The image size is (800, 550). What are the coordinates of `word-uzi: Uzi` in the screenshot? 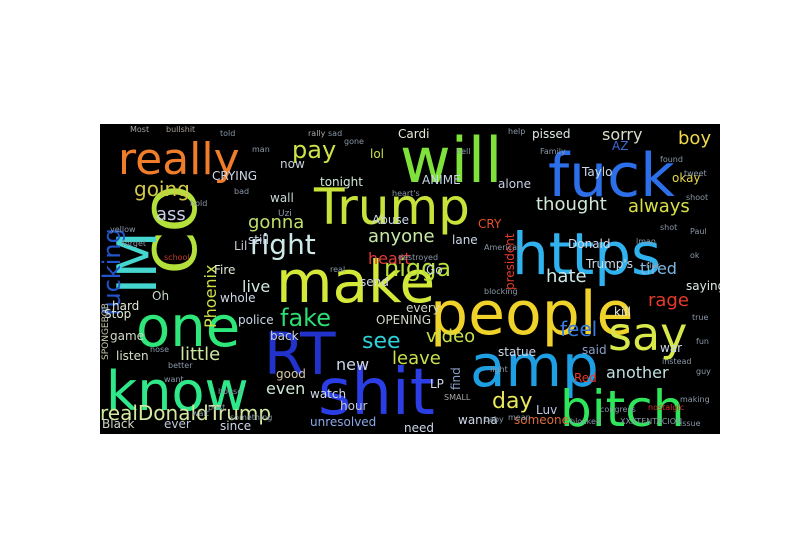 It's located at (285, 214).